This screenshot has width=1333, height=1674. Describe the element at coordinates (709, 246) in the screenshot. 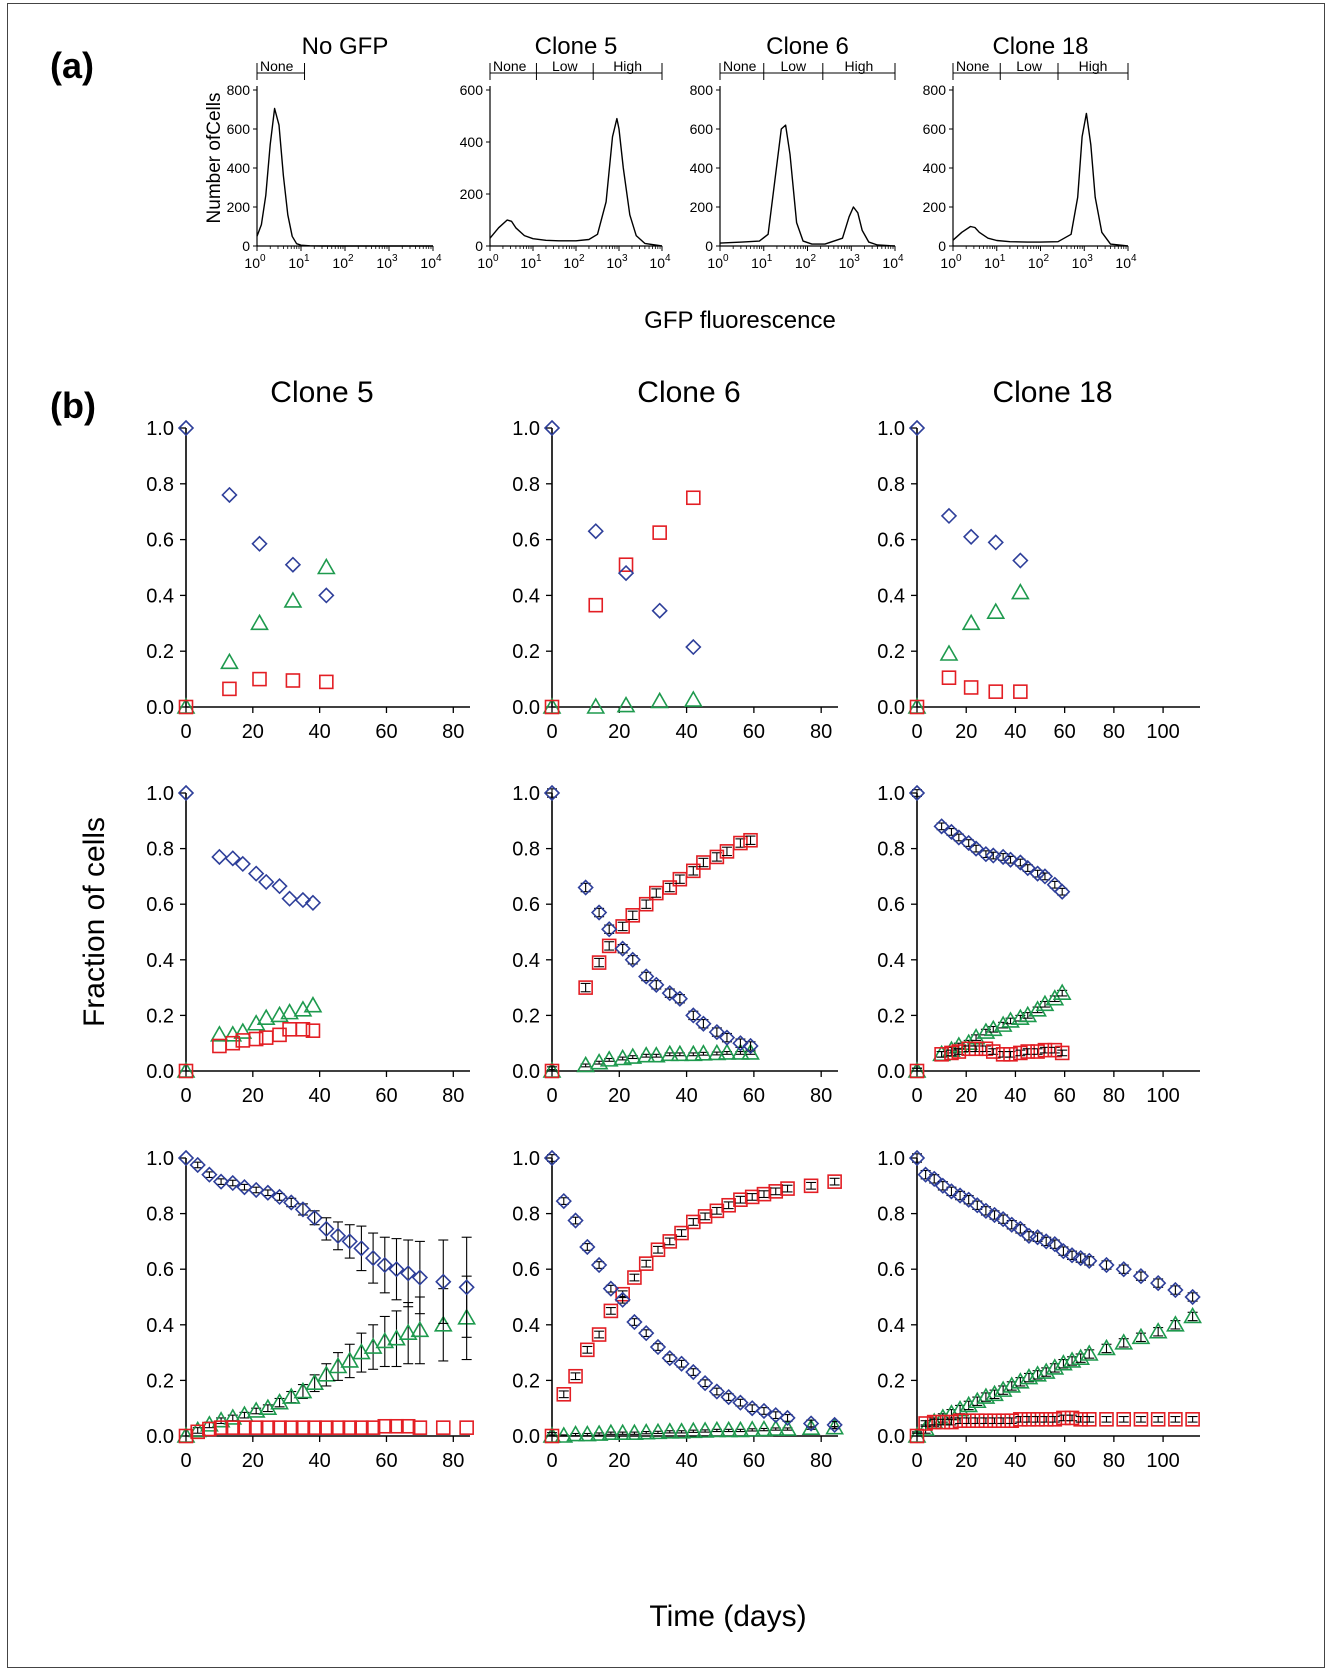

I see `y-tick-label: 0` at that location.